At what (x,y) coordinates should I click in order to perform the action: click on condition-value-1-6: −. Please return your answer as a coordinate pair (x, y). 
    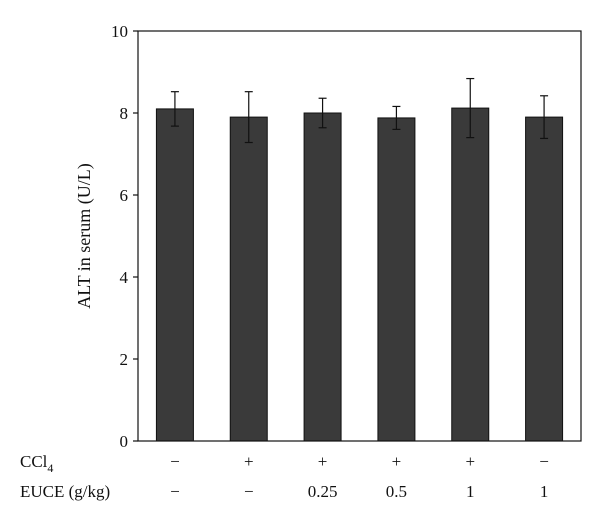
    Looking at the image, I should click on (544, 461).